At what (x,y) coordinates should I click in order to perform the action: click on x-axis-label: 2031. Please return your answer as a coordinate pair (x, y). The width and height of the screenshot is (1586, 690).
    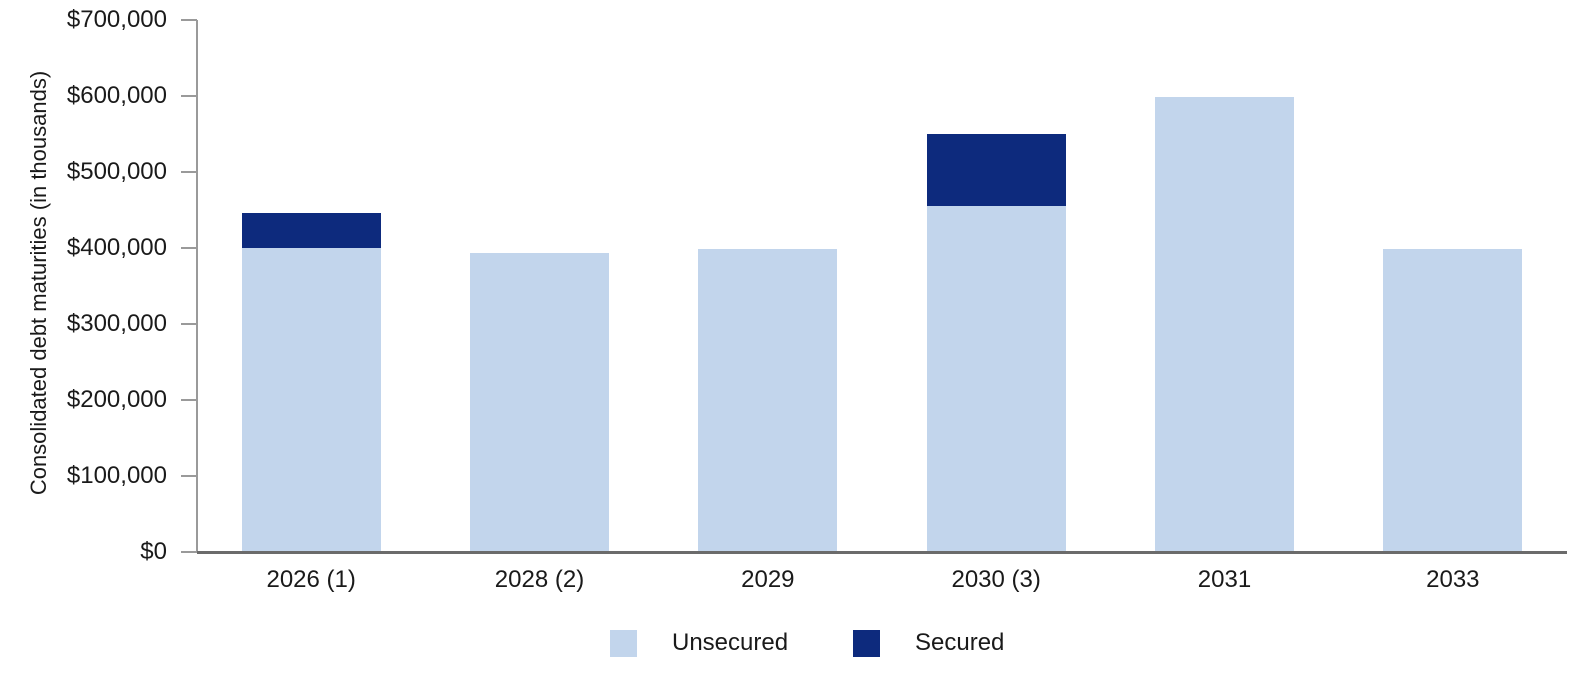
    Looking at the image, I should click on (1224, 579).